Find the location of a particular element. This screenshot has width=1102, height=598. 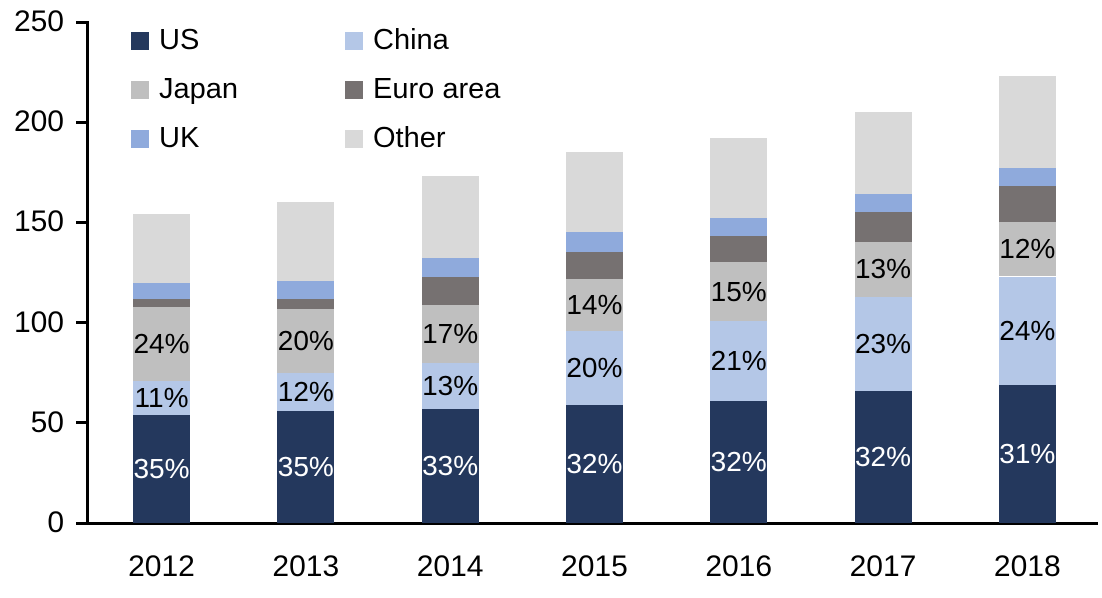

bar-segment-japan: 14% is located at coordinates (594, 304).